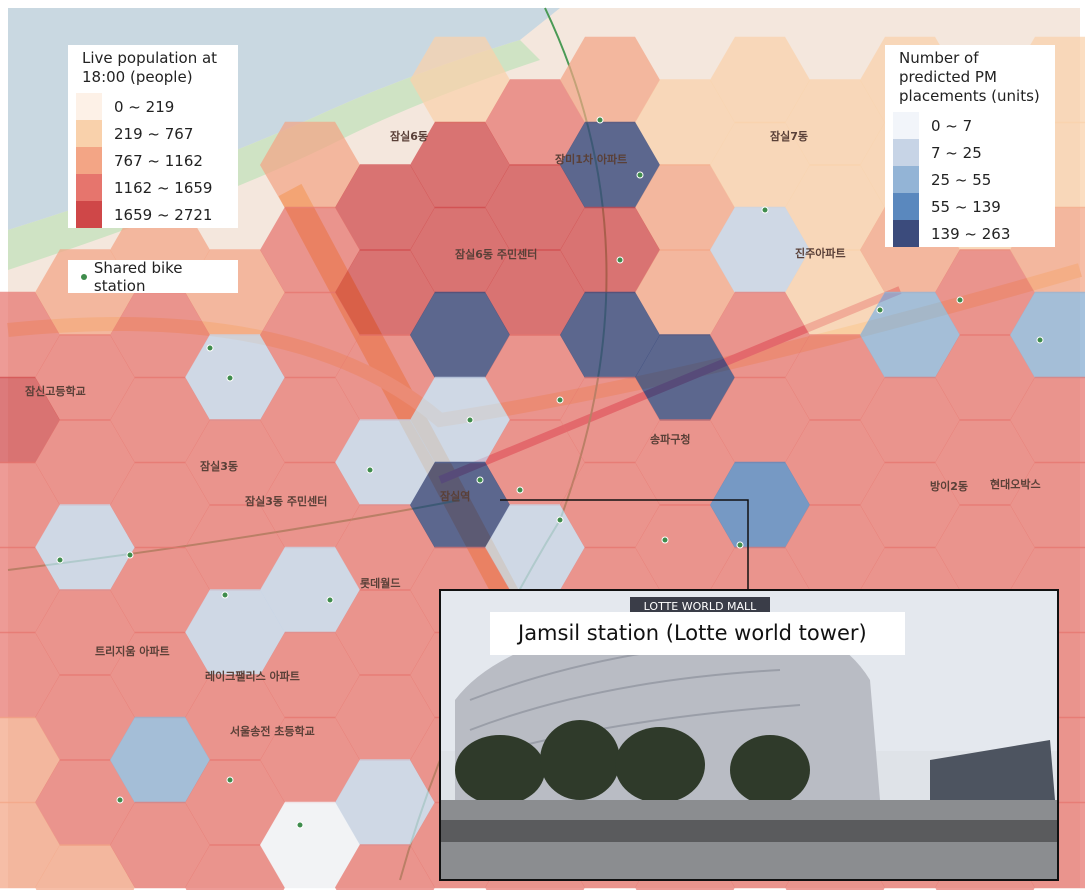 This screenshot has height=890, width=1085. Describe the element at coordinates (949, 486) in the screenshot. I see `place-label: 방이2동` at that location.